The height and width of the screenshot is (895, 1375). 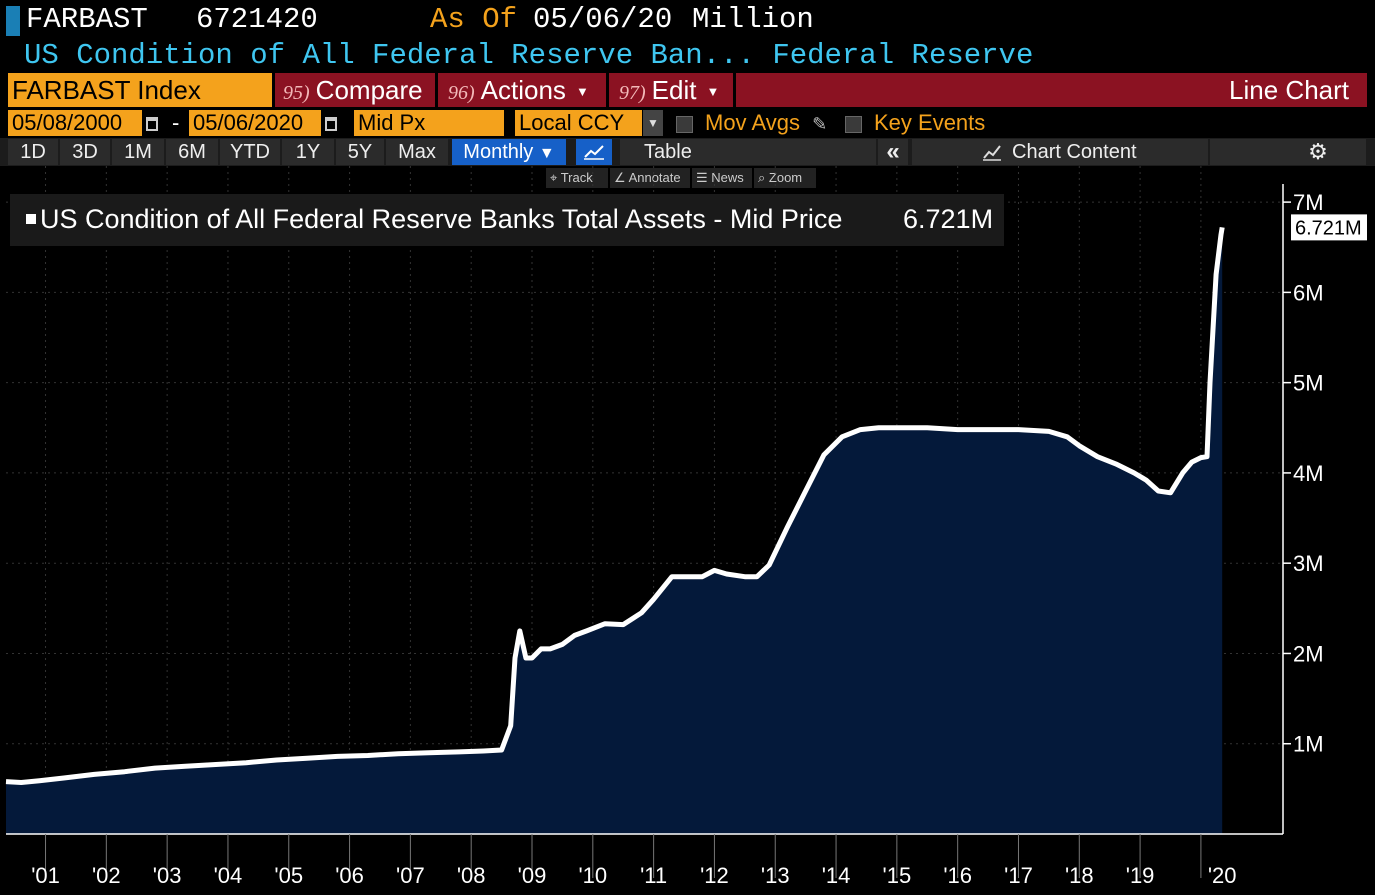 I want to click on last-value-label: 6.721M, so click(x=1329, y=227).